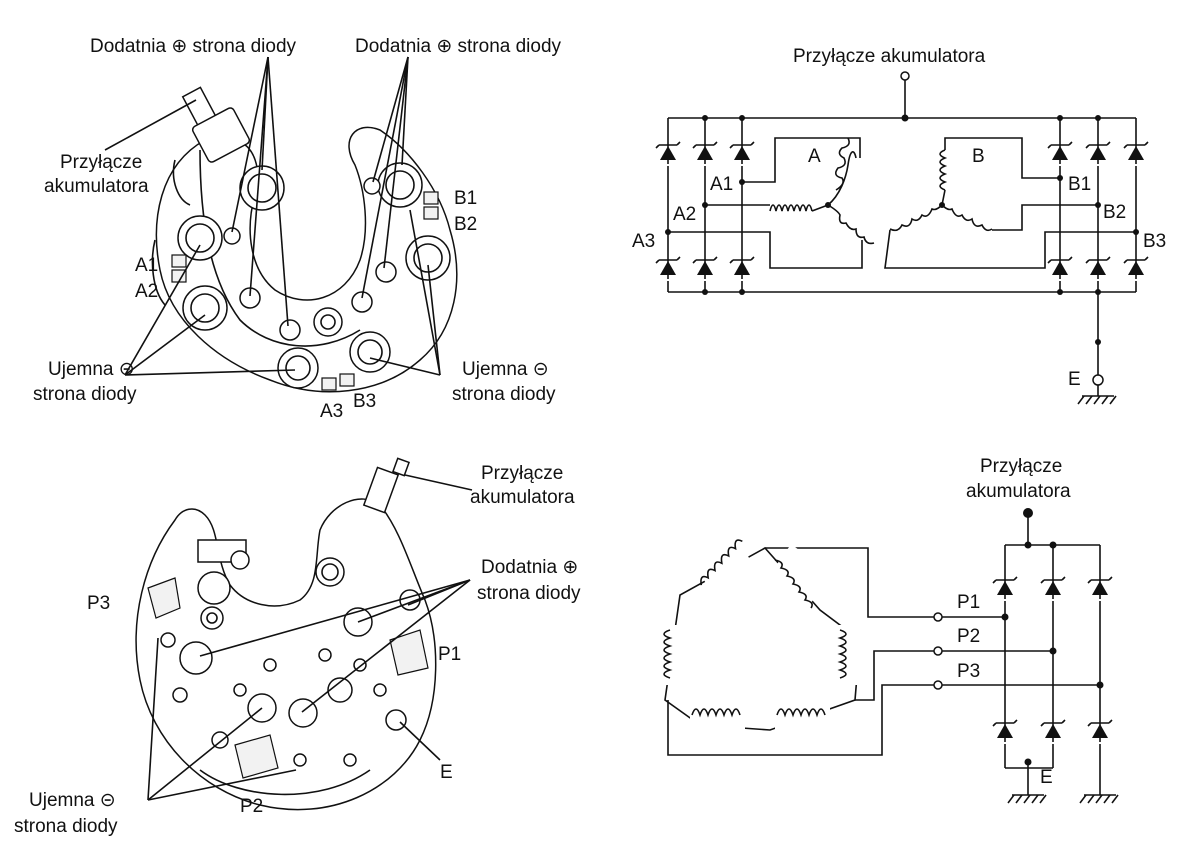 The image size is (1200, 861). Describe the element at coordinates (409, 652) in the screenshot. I see `connector-P1` at that location.